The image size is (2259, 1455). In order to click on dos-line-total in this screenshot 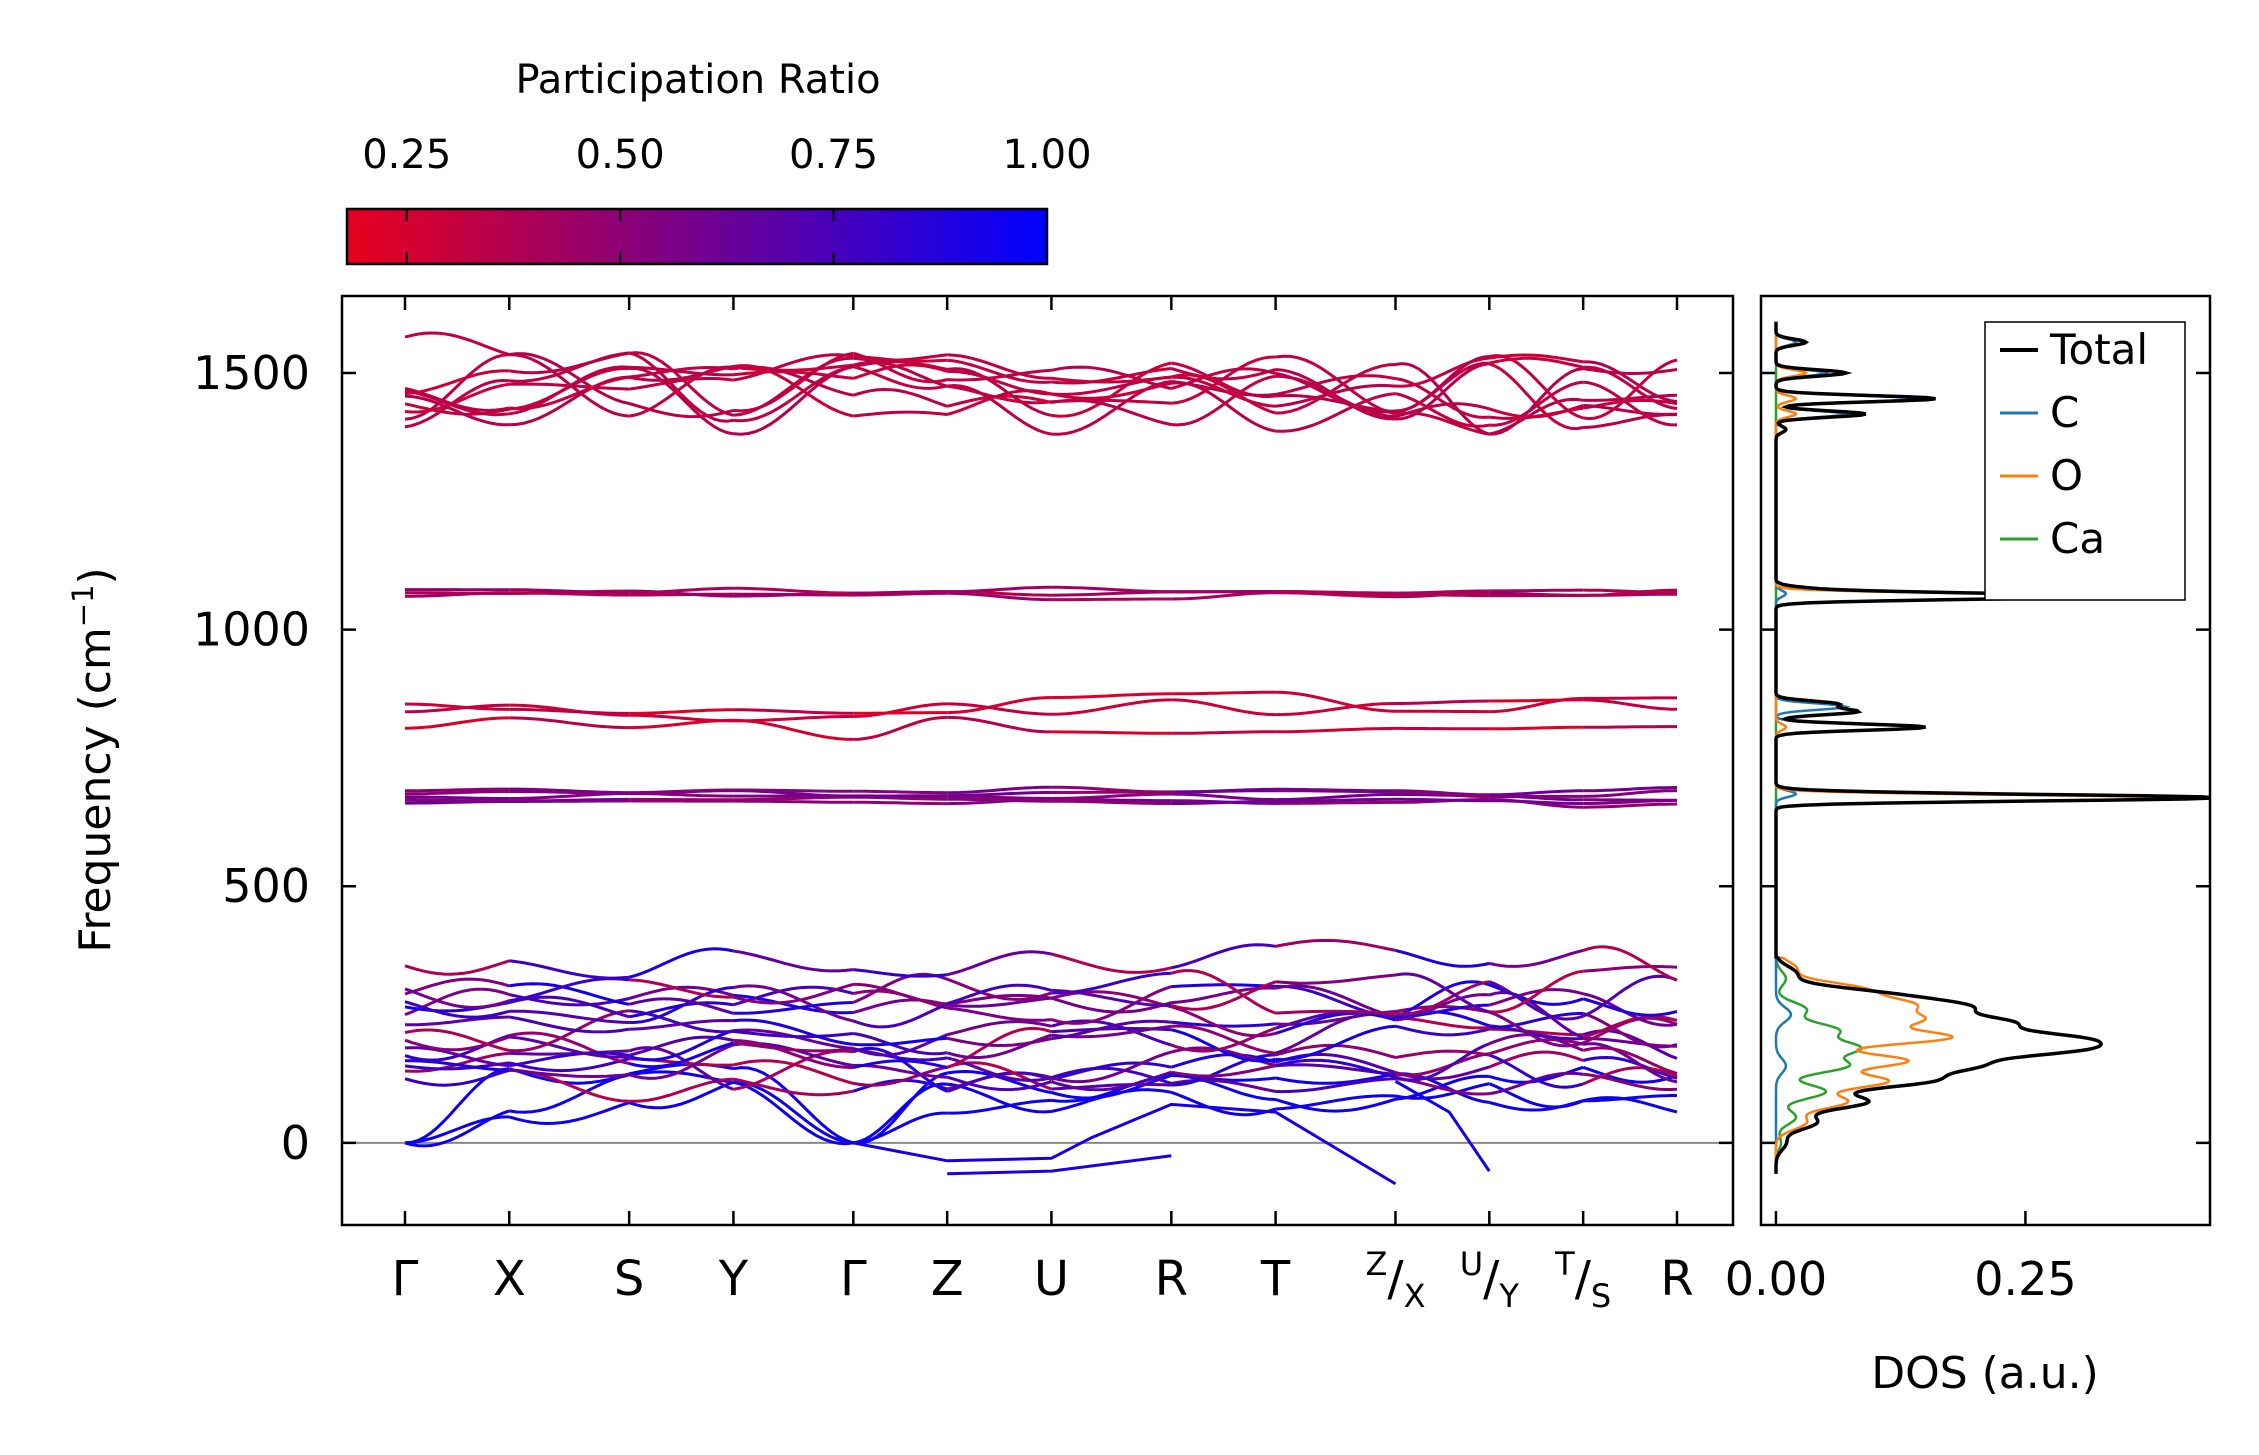, I will do `click(1992, 747)`.